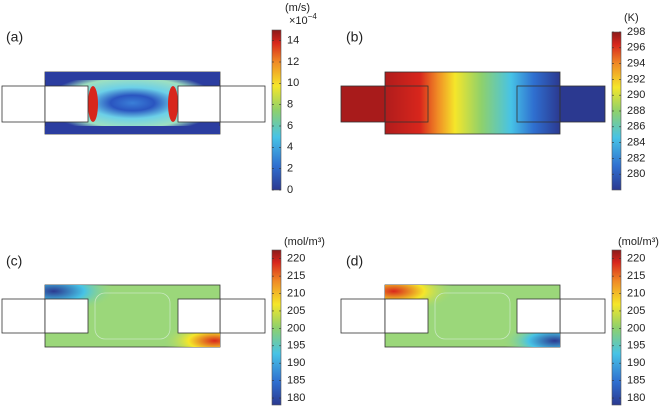 The width and height of the screenshot is (661, 409). Describe the element at coordinates (133, 103) in the screenshot. I see `field-a` at that location.